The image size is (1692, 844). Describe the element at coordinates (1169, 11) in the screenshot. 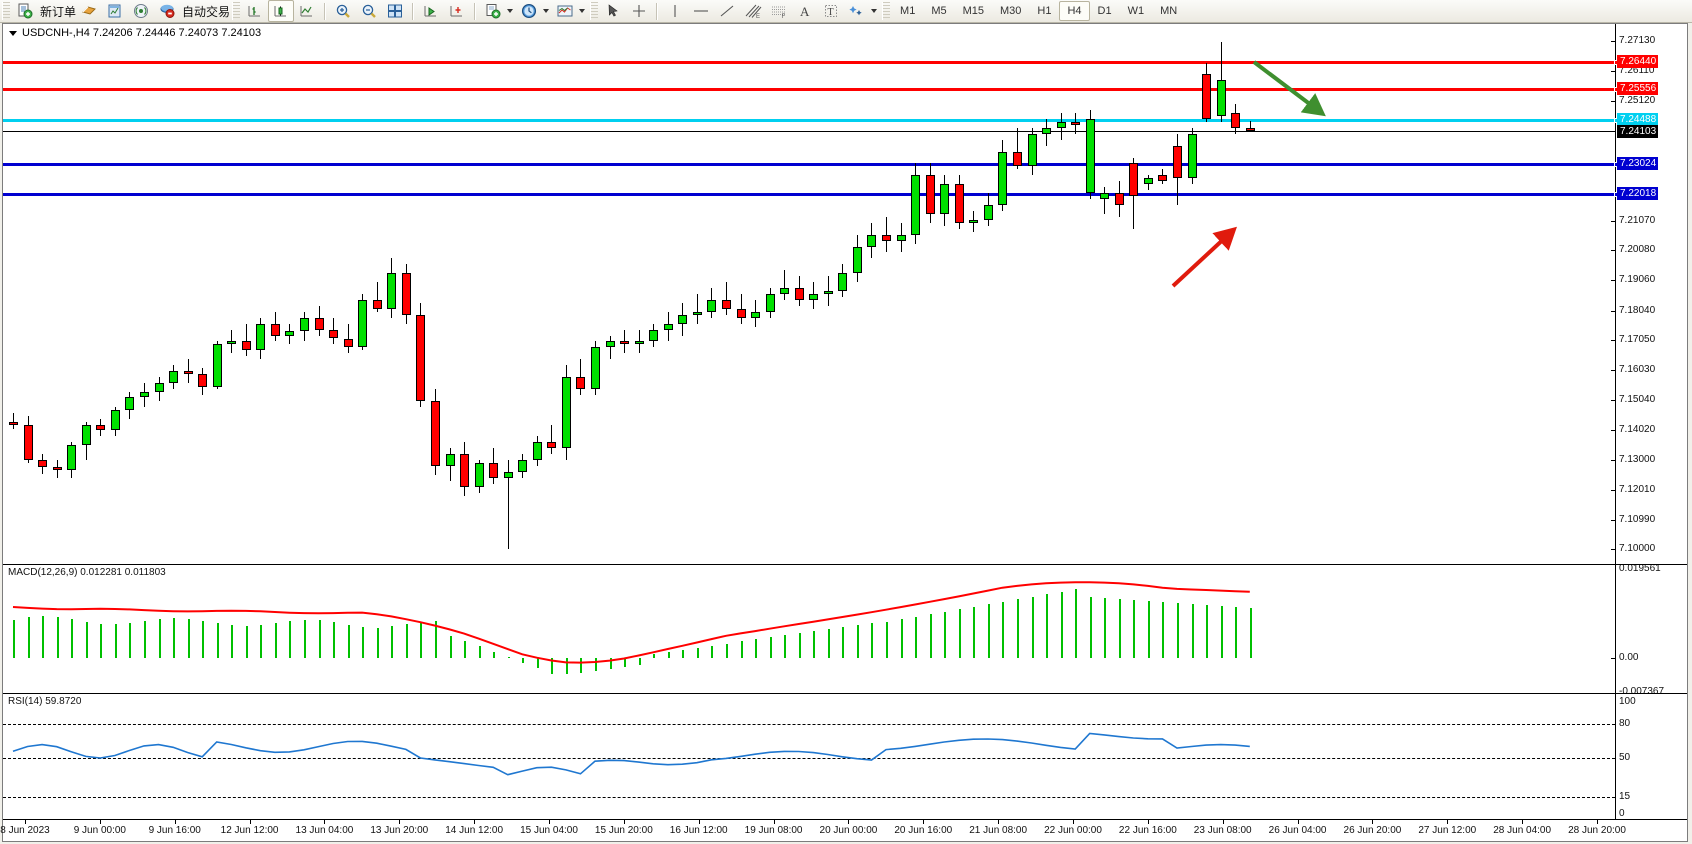

I see `timeframe-mn: MN` at that location.